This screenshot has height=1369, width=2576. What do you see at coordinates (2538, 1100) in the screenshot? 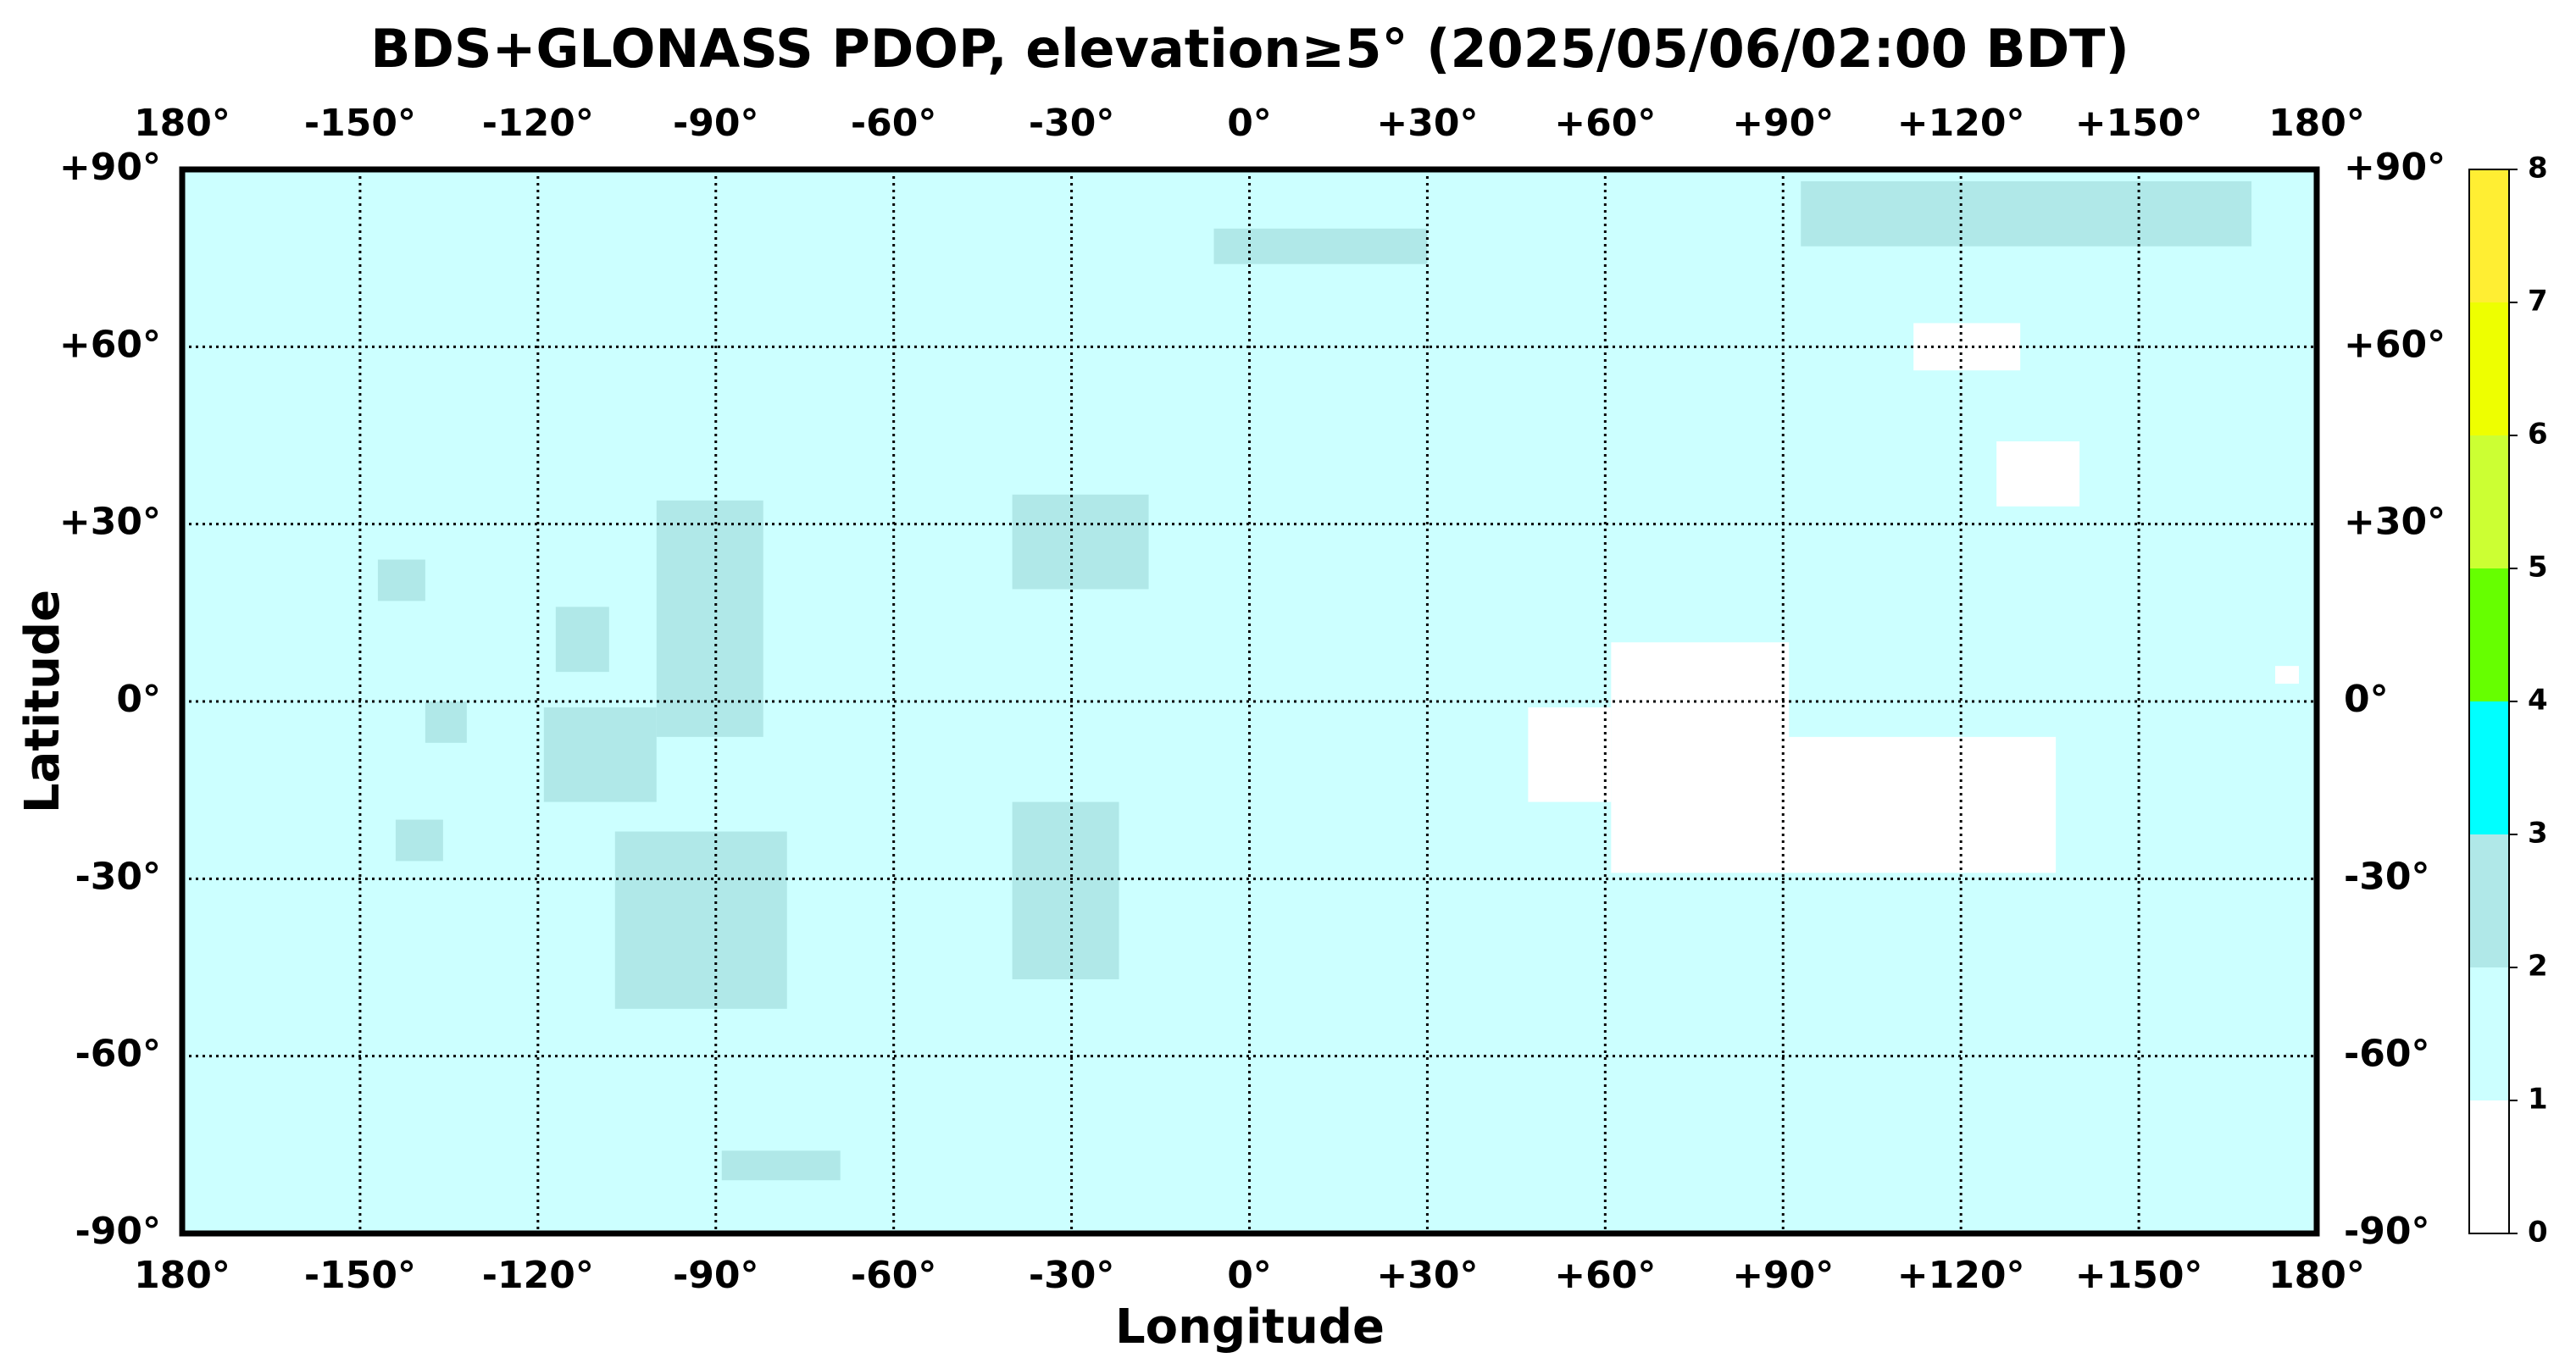
I see `colorbar-tick-label: 1` at bounding box center [2538, 1100].